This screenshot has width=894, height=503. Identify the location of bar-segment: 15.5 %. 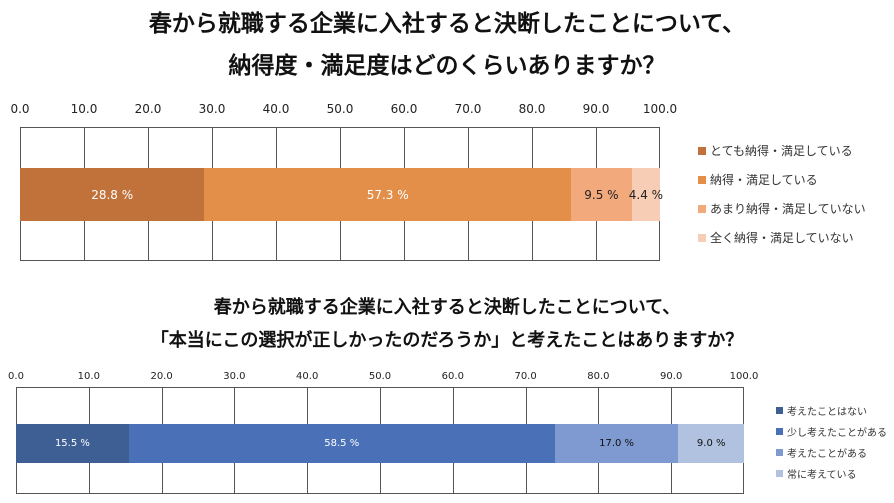
(72, 443).